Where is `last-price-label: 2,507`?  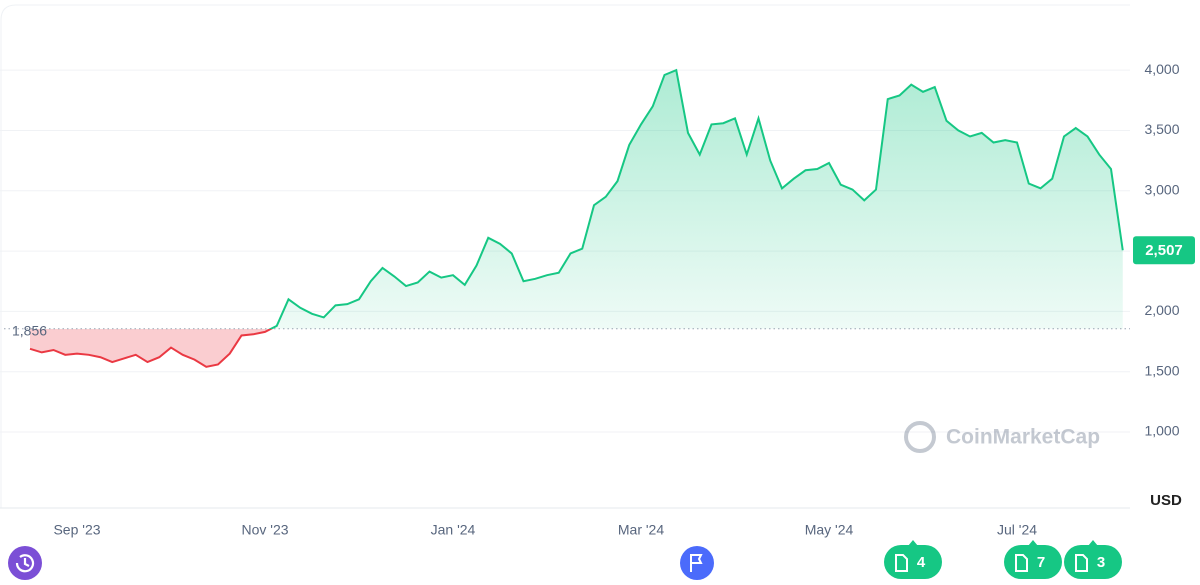
last-price-label: 2,507 is located at coordinates (1164, 250).